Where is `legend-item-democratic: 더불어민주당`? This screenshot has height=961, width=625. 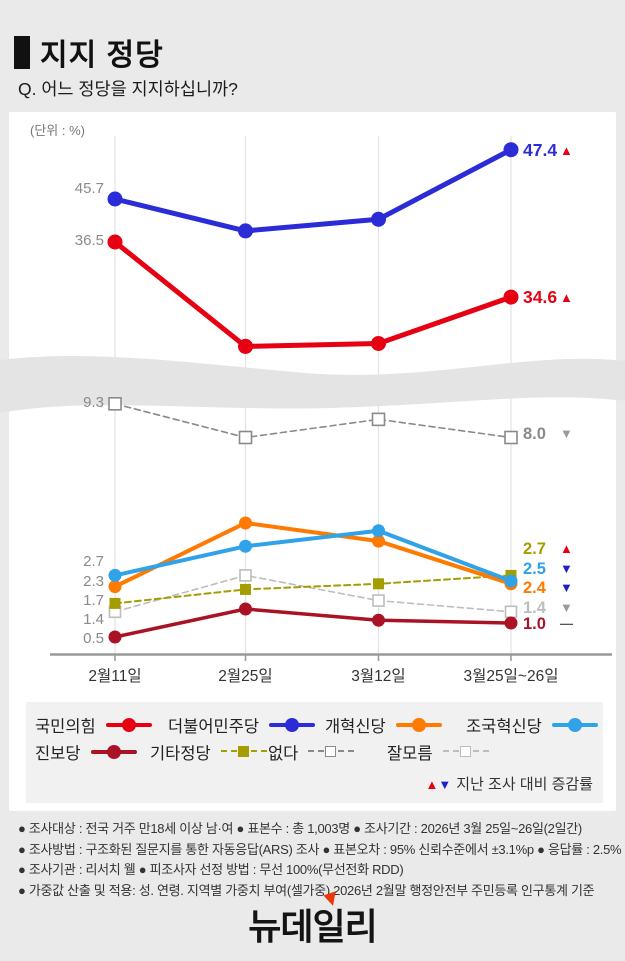 legend-item-democratic: 더불어민주당 is located at coordinates (242, 725).